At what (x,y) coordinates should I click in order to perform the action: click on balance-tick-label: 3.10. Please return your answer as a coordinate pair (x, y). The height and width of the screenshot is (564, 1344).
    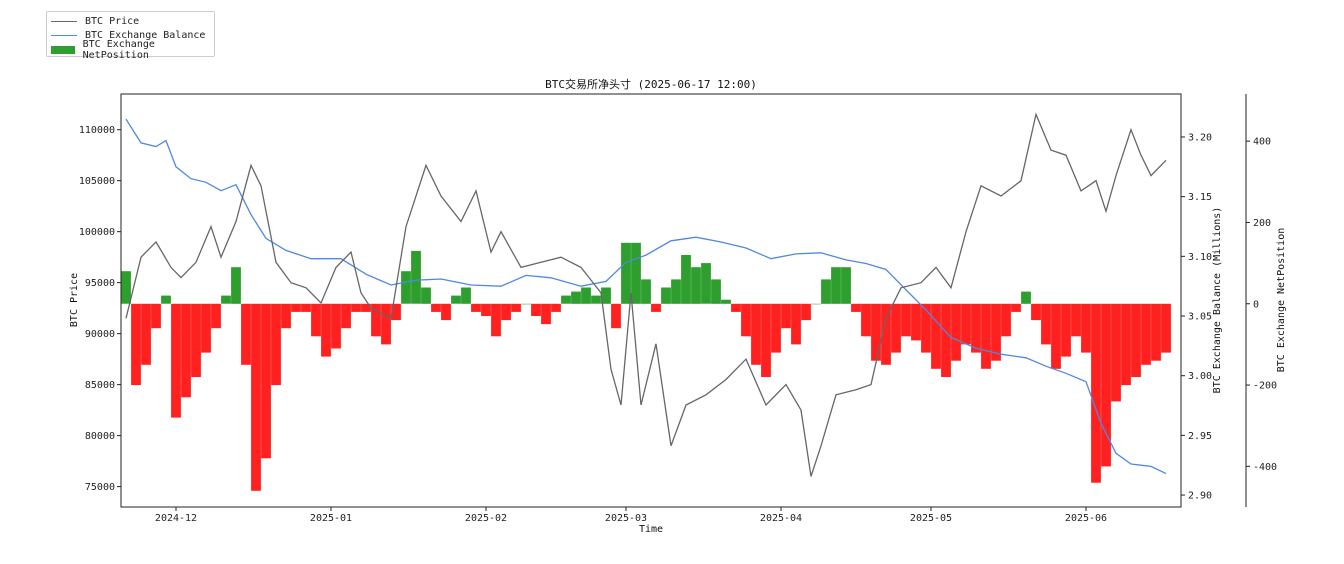
    Looking at the image, I should click on (1200, 257).